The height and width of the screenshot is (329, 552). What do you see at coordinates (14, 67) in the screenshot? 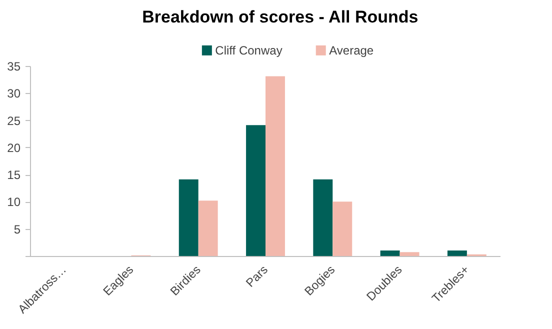
I see `y-tick-label: 35` at bounding box center [14, 67].